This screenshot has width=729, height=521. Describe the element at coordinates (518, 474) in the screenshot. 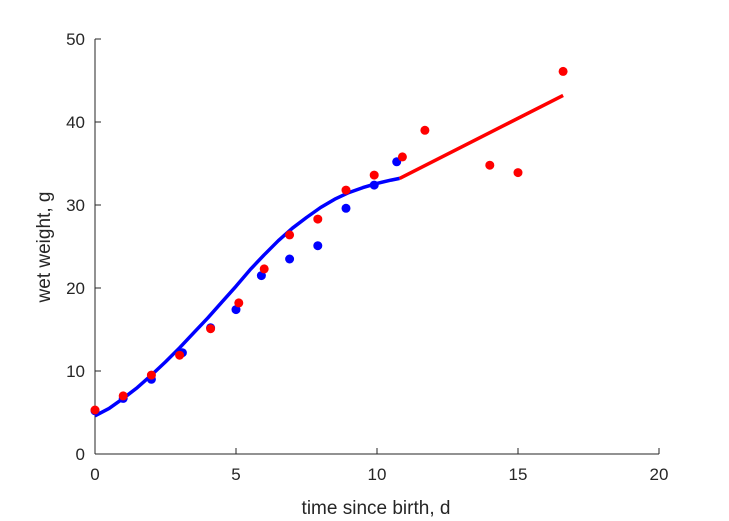

I see `x-tick-label: 15` at that location.